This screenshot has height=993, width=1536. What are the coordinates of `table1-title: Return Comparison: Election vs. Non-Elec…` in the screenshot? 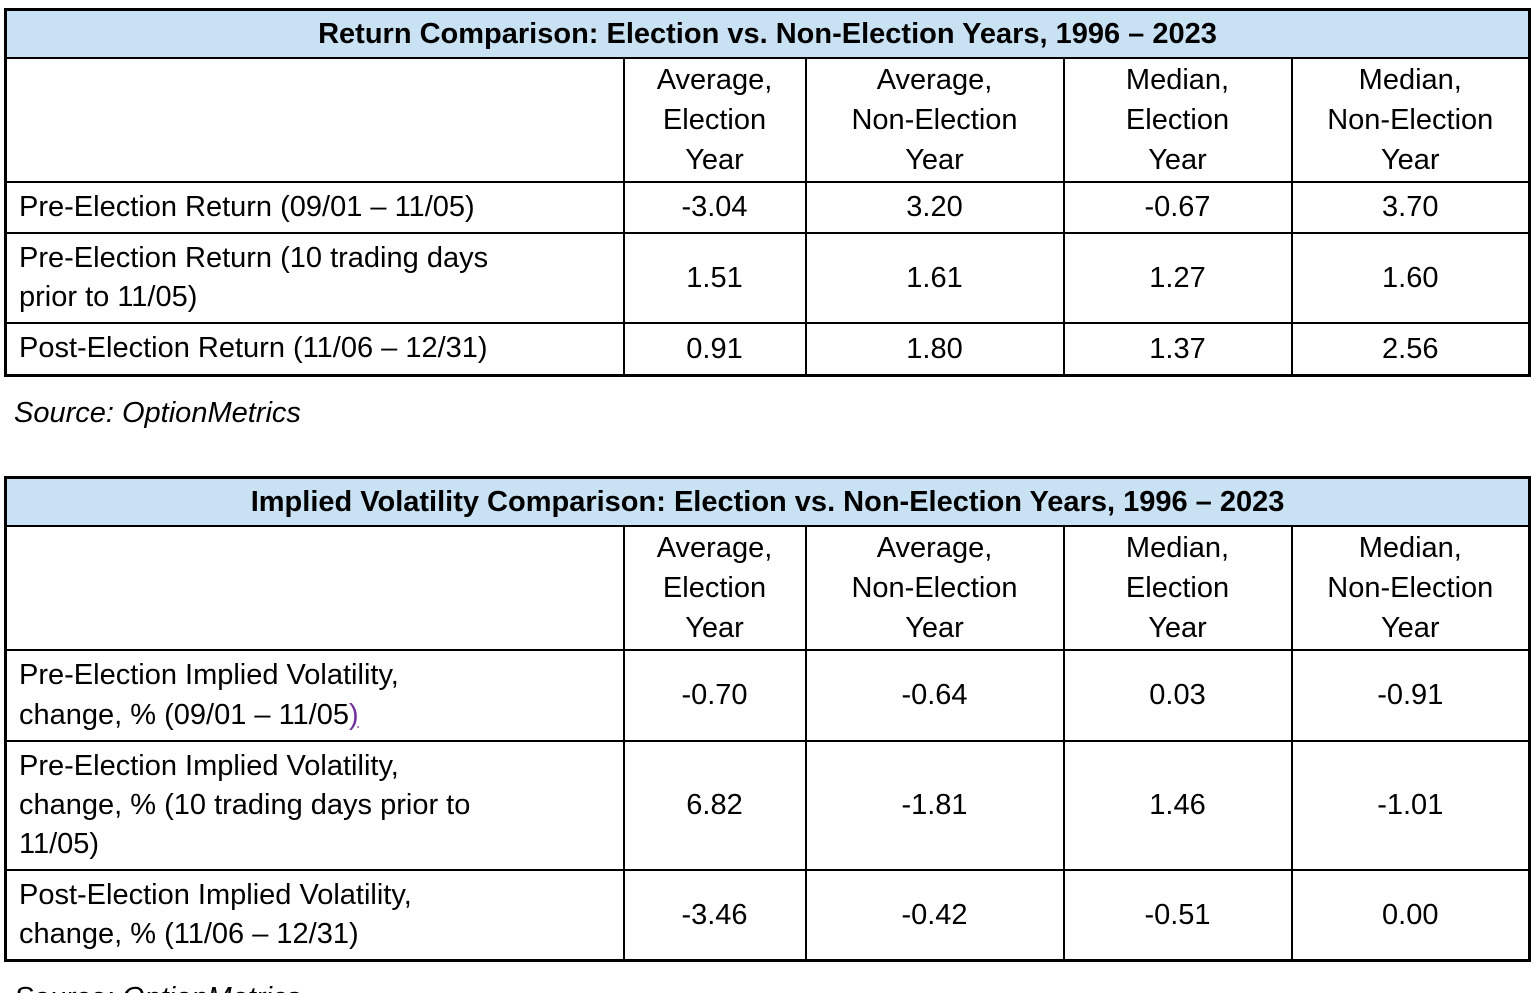 It's located at (767, 33).